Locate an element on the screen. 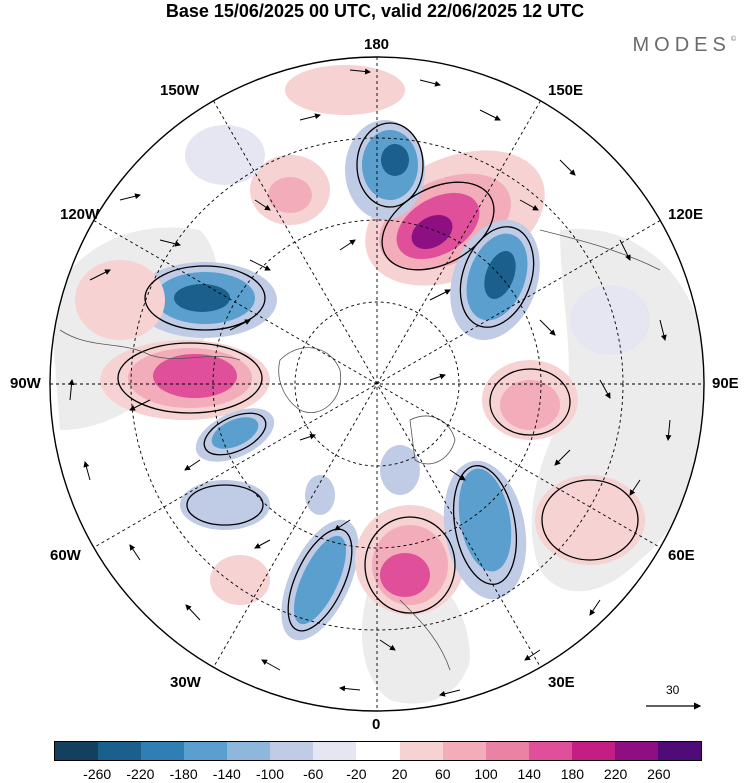 Image resolution: width=750 pixels, height=783 pixels. lon-label-120e: 120E is located at coordinates (686, 214).